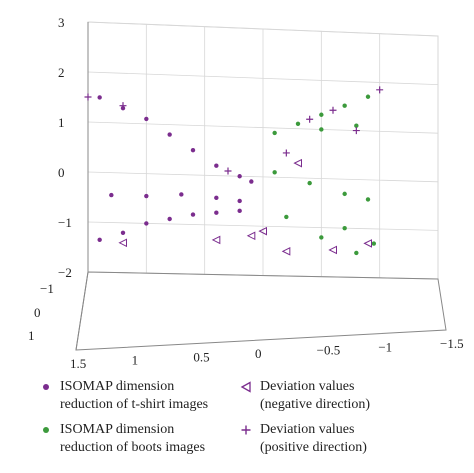 This screenshot has width=474, height=473. I want to click on z-tick-label: −2, so click(65, 272).